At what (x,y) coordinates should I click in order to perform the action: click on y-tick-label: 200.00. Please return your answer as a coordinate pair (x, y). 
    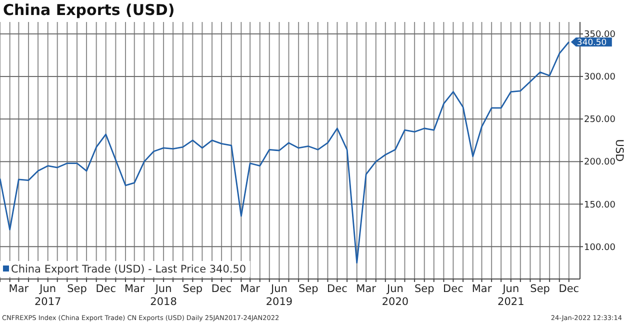
    Looking at the image, I should click on (600, 163).